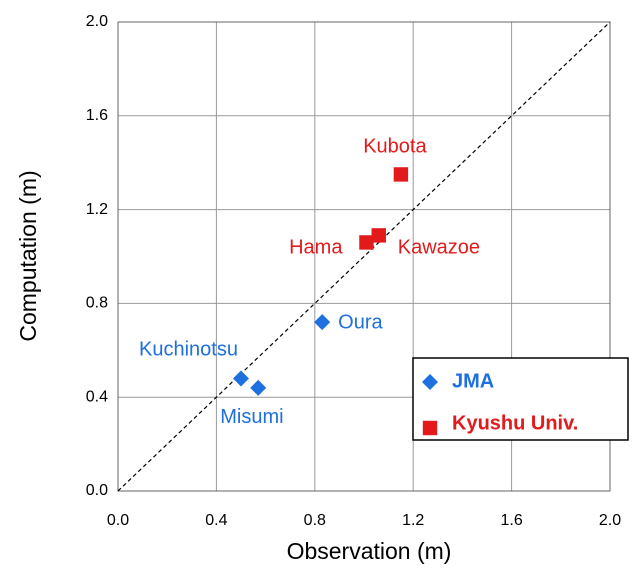 The width and height of the screenshot is (632, 572). What do you see at coordinates (216, 520) in the screenshot?
I see `x-tick-label: 0.4` at bounding box center [216, 520].